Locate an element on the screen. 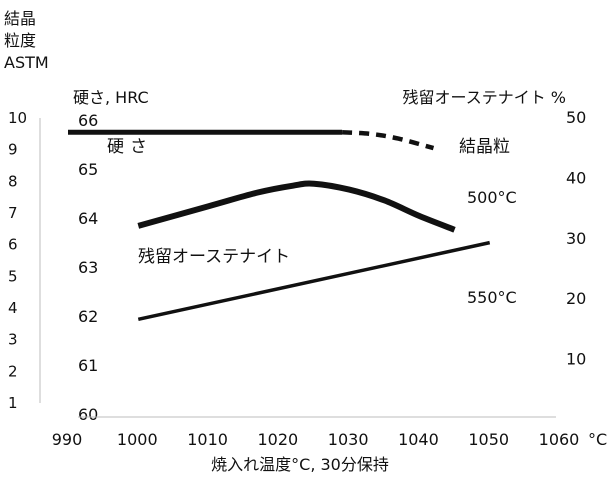 This screenshot has height=478, width=612. hardness-tick-label: 66 is located at coordinates (88, 120).